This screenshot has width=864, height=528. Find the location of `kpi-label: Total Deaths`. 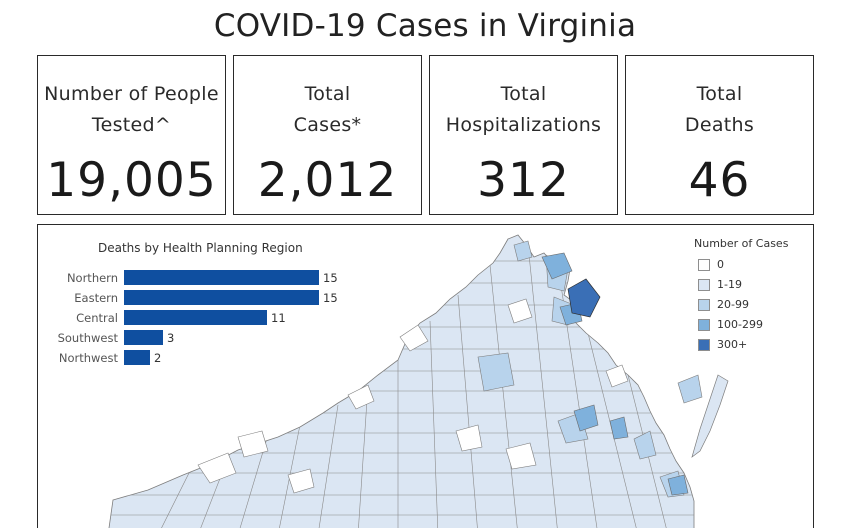

kpi-label: Total Deaths is located at coordinates (719, 110).